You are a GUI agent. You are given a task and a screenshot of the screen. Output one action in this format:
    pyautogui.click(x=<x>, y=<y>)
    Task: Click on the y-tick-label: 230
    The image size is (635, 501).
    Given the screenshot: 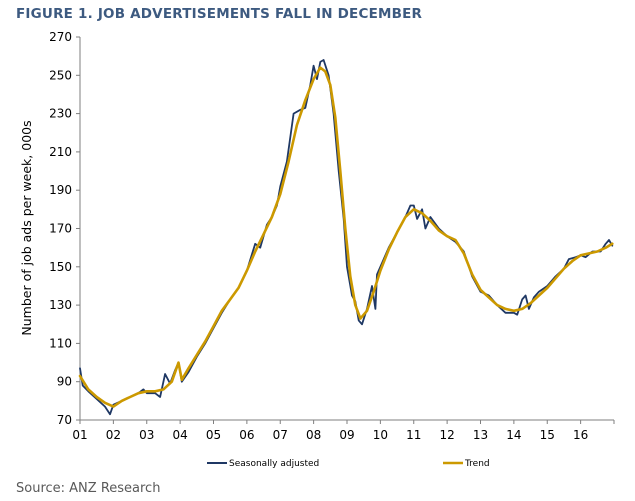 What is the action you would take?
    pyautogui.click(x=60, y=114)
    